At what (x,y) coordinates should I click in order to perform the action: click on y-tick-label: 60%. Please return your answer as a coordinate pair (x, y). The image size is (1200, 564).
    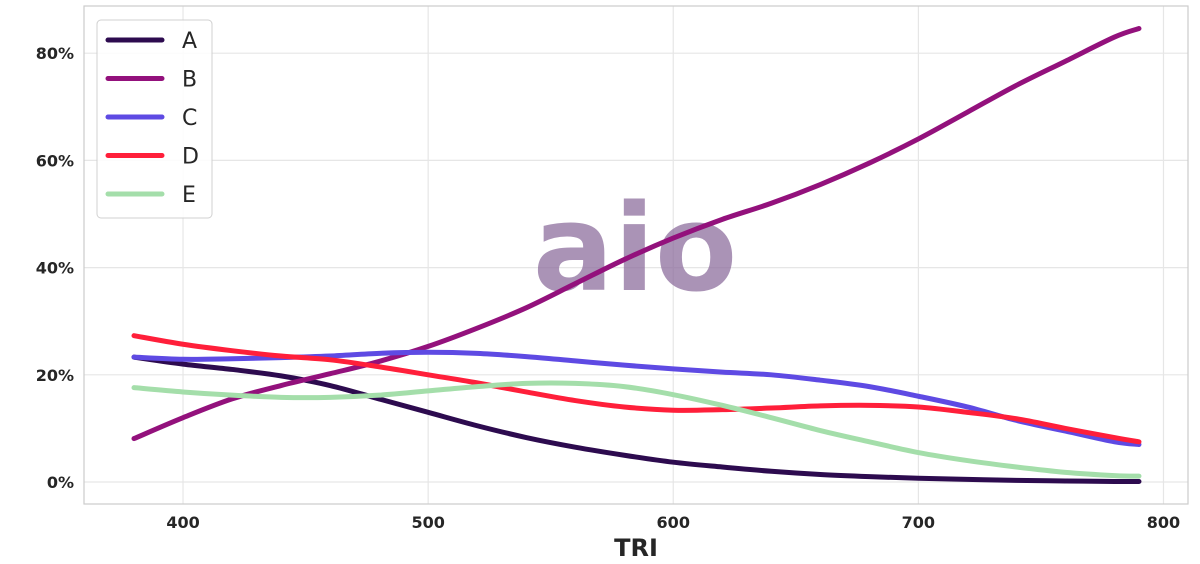
    Looking at the image, I should click on (55, 160).